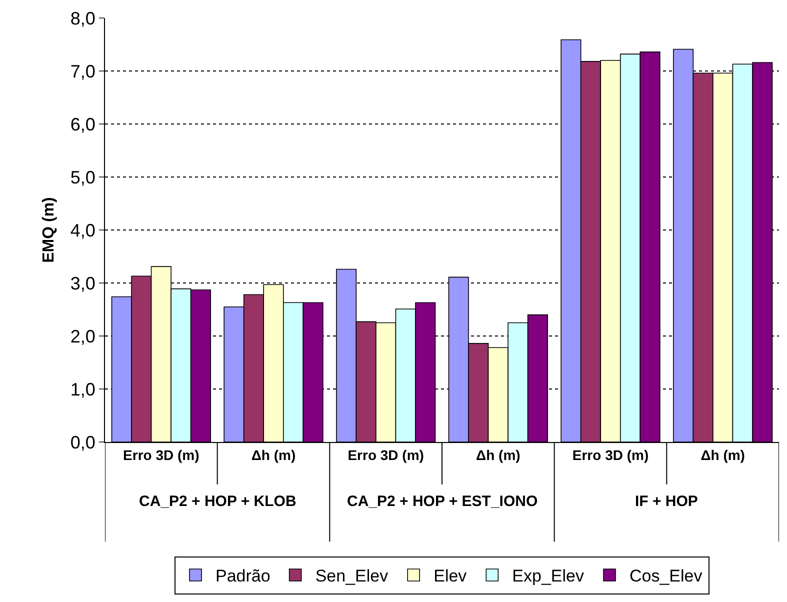 The image size is (787, 602). What do you see at coordinates (83, 336) in the screenshot?
I see `y-tick-label: 2,0` at bounding box center [83, 336].